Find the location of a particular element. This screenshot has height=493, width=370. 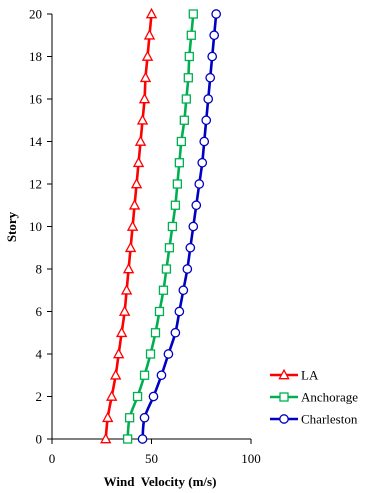

x-axis-title: Wind Velocity (m/s) is located at coordinates (160, 481).